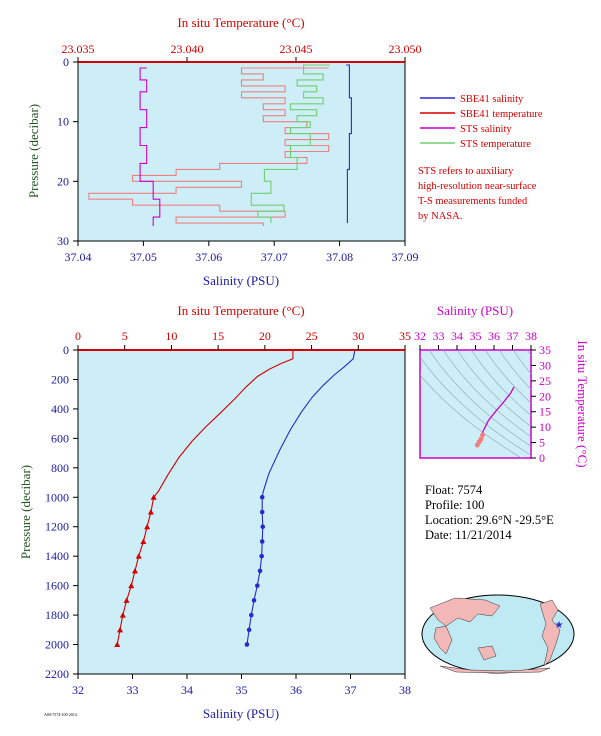  What do you see at coordinates (60, 468) in the screenshot?
I see `bottom-pressure-tick-label-4: 800` at bounding box center [60, 468].